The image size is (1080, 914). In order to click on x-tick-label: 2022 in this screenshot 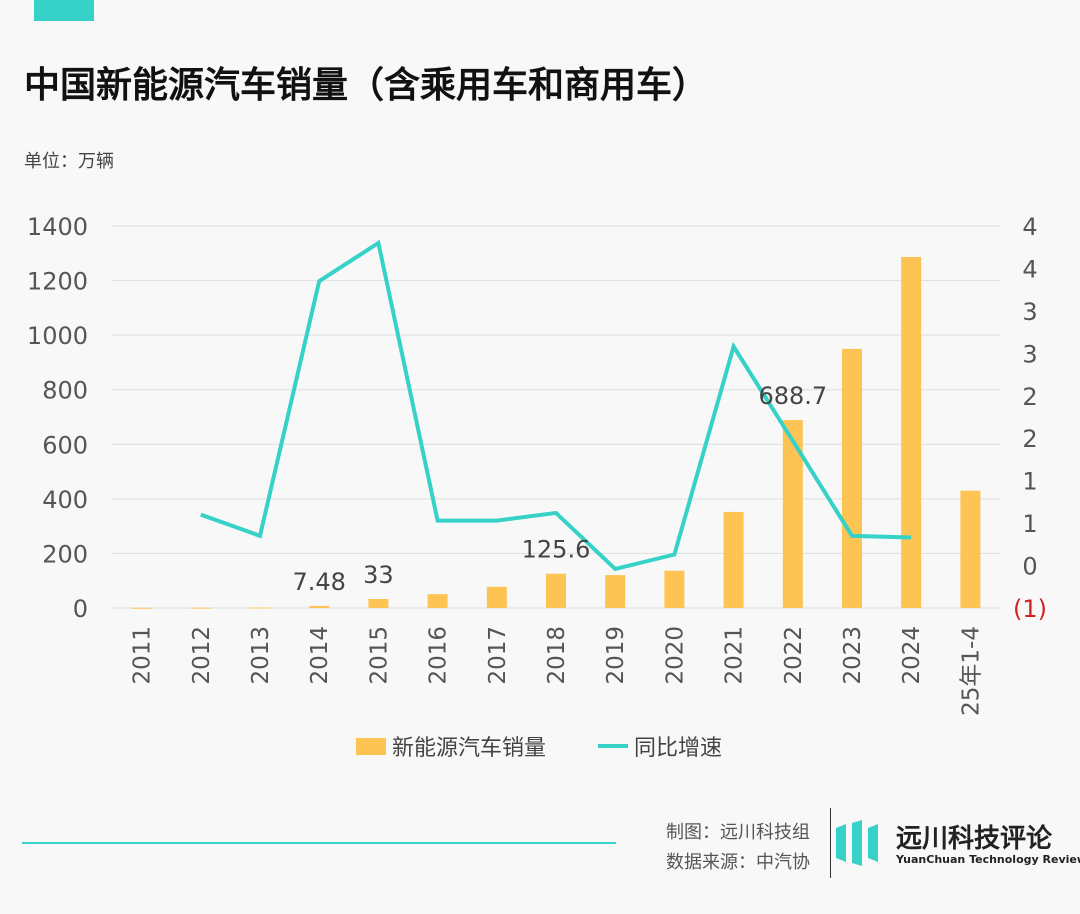, I will do `click(794, 655)`.